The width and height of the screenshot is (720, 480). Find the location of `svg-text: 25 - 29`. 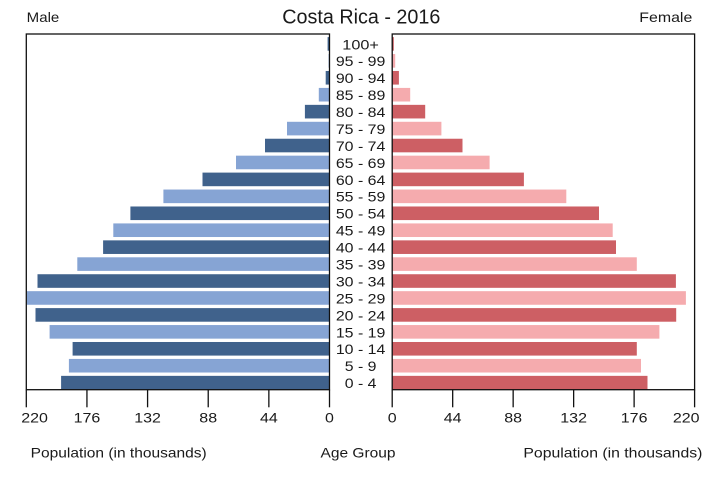

svg-text: 25 - 29 is located at coordinates (361, 298).